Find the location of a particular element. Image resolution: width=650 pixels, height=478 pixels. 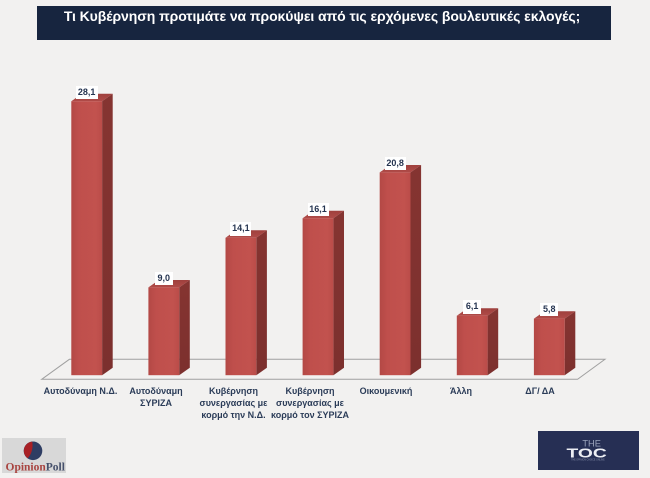

svg-text: THE OPINION CHOICE ONLINE is located at coordinates (588, 460).